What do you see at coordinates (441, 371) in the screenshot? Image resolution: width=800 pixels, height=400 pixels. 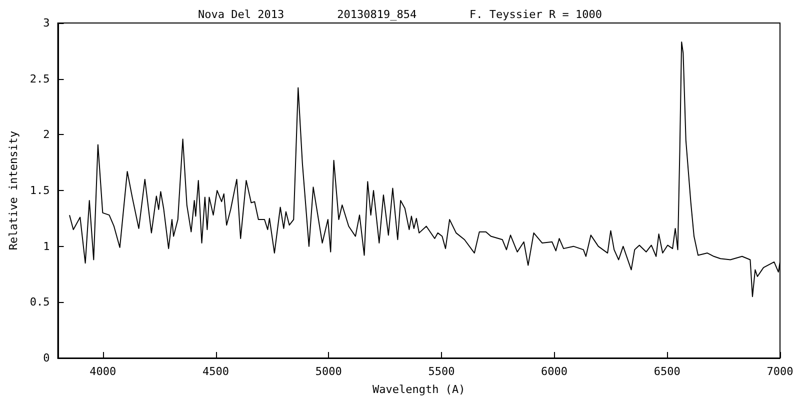 I see `x-tick-label: 5500` at bounding box center [441, 371].